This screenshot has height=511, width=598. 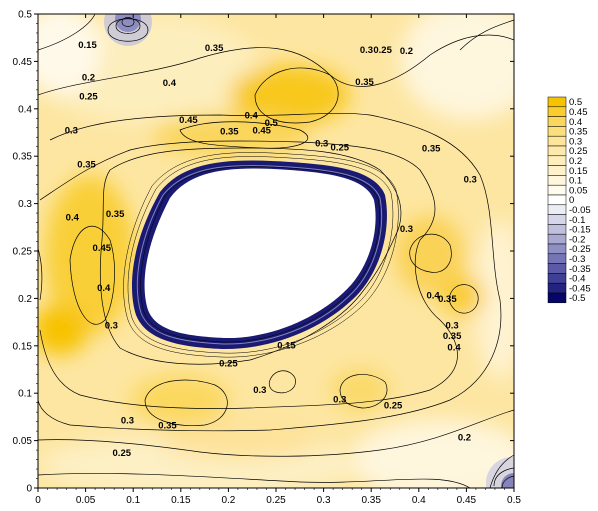 I want to click on legend-label: -0.2, so click(x=577, y=239).